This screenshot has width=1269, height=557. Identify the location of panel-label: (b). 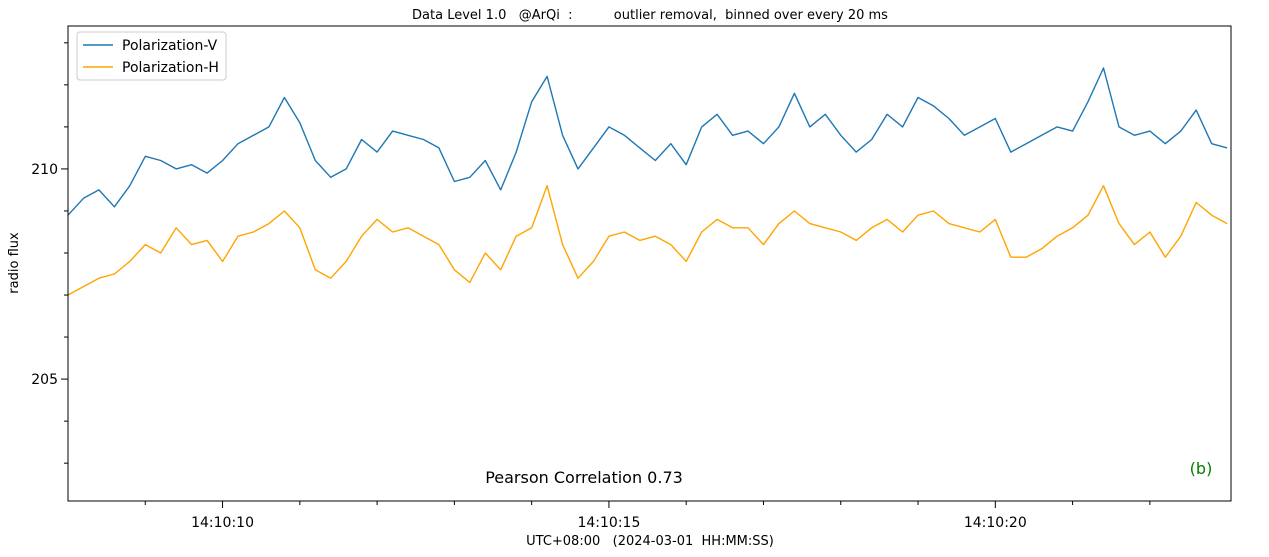
(1201, 468).